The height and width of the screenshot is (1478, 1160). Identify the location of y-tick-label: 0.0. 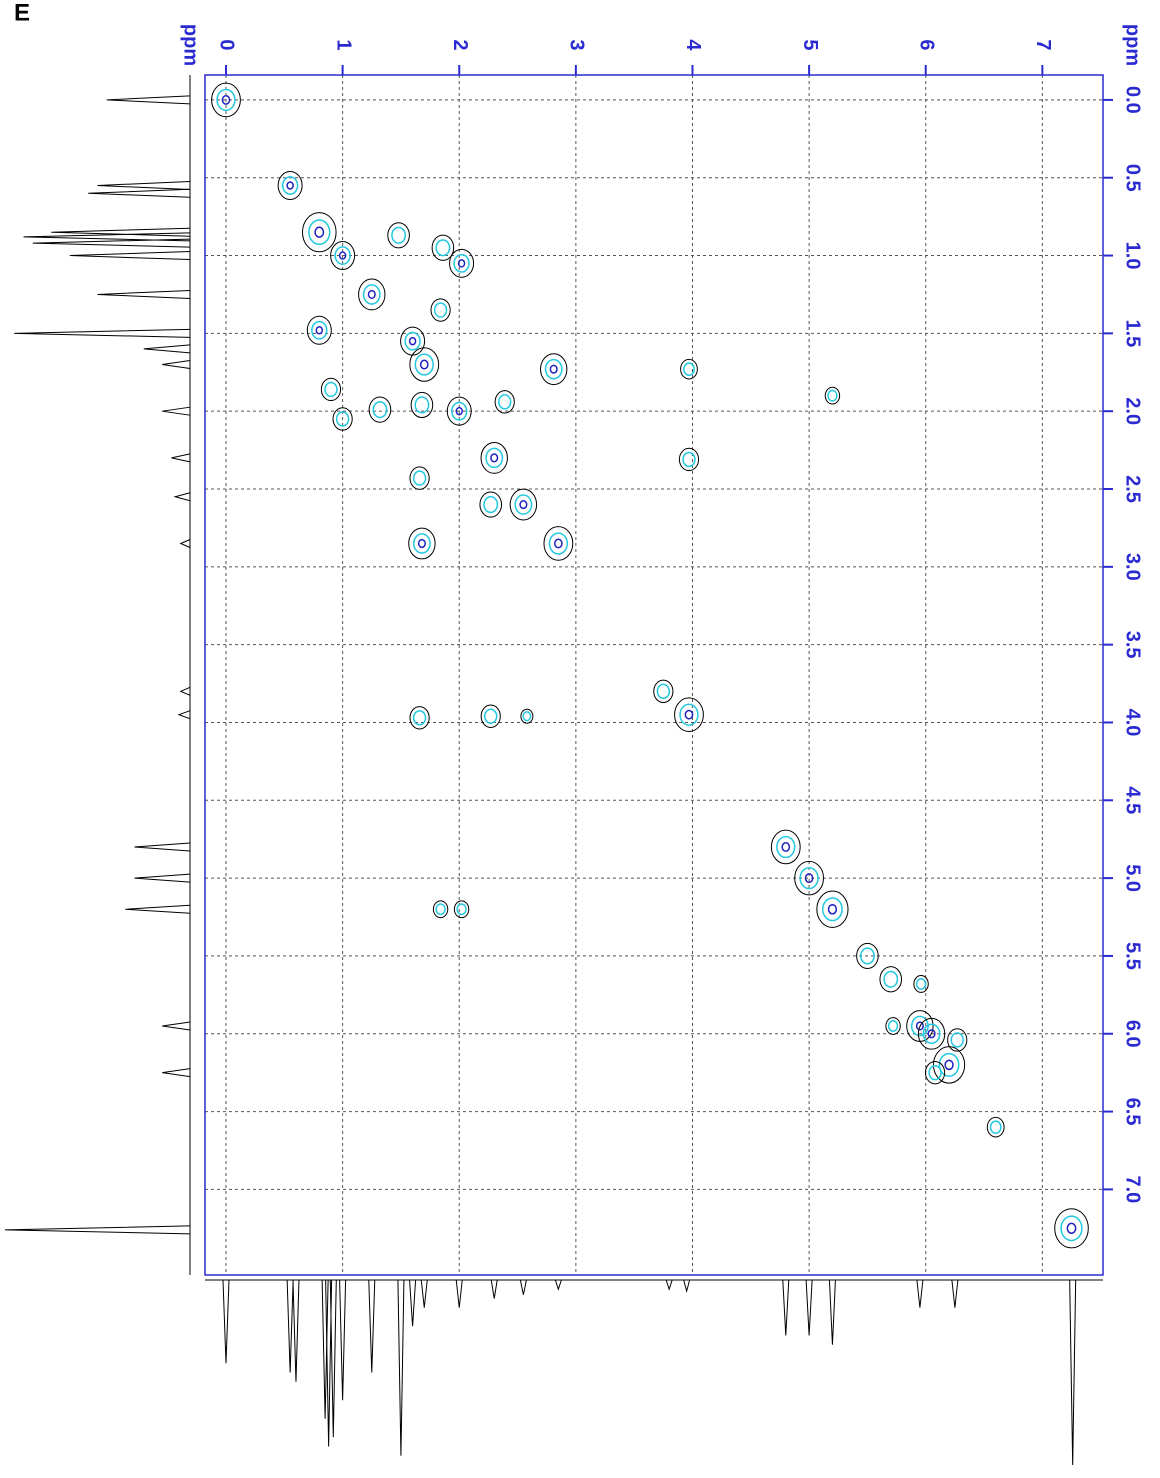
(1133, 100).